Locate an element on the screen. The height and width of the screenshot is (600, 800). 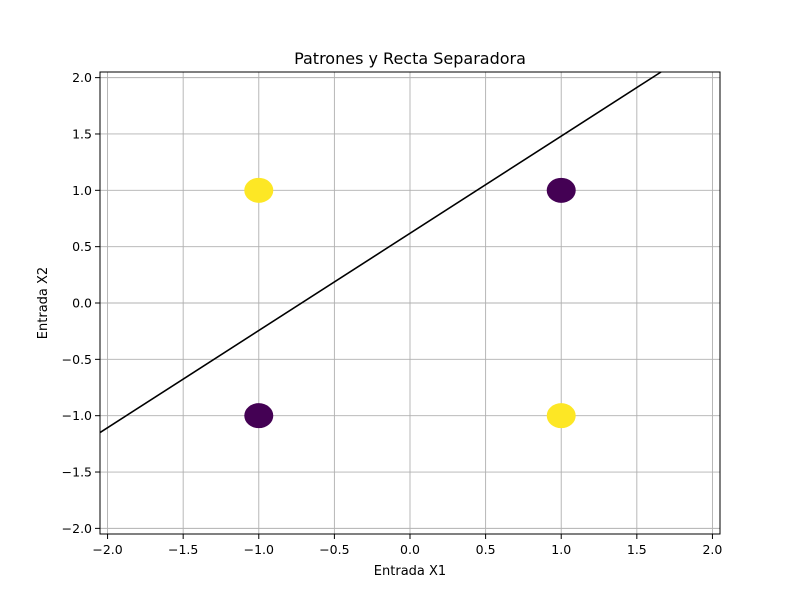
x-tick-label-0: −2.0 is located at coordinates (107, 549).